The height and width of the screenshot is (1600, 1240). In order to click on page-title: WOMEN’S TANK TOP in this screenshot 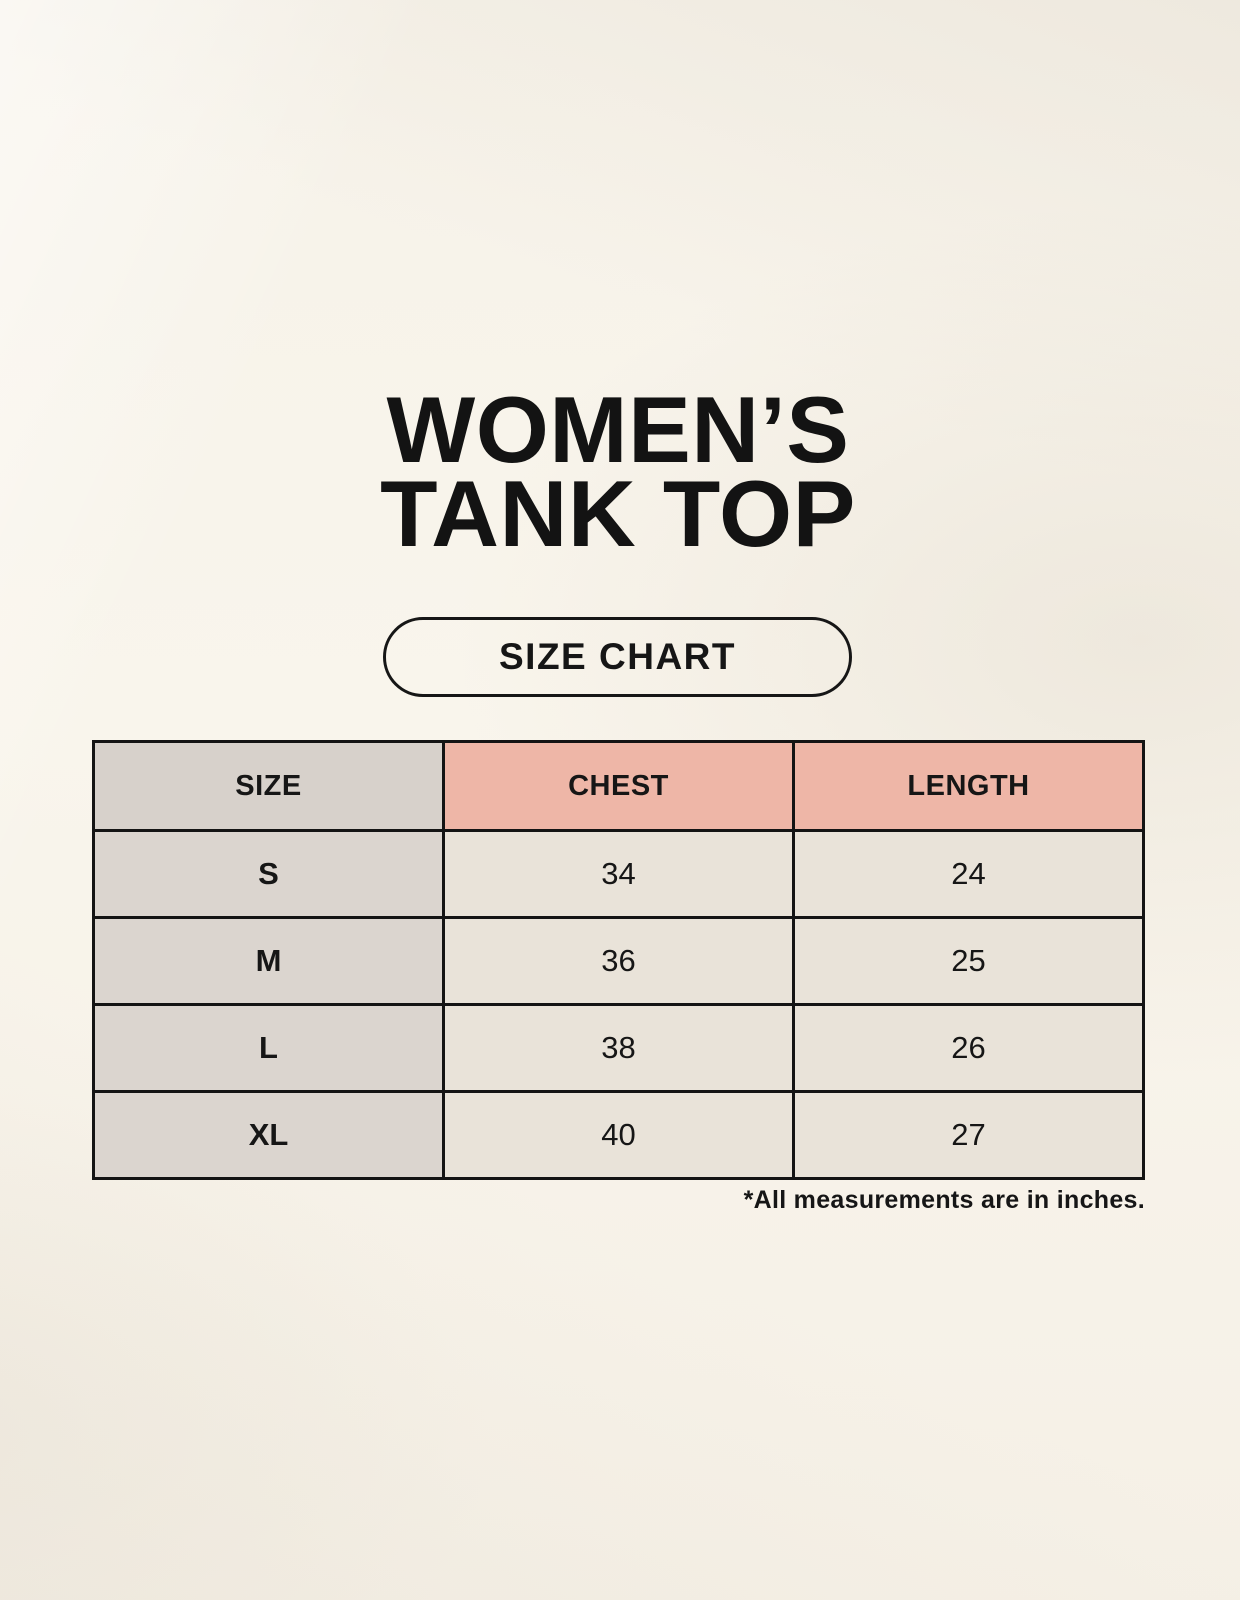, I will do `click(618, 472)`.